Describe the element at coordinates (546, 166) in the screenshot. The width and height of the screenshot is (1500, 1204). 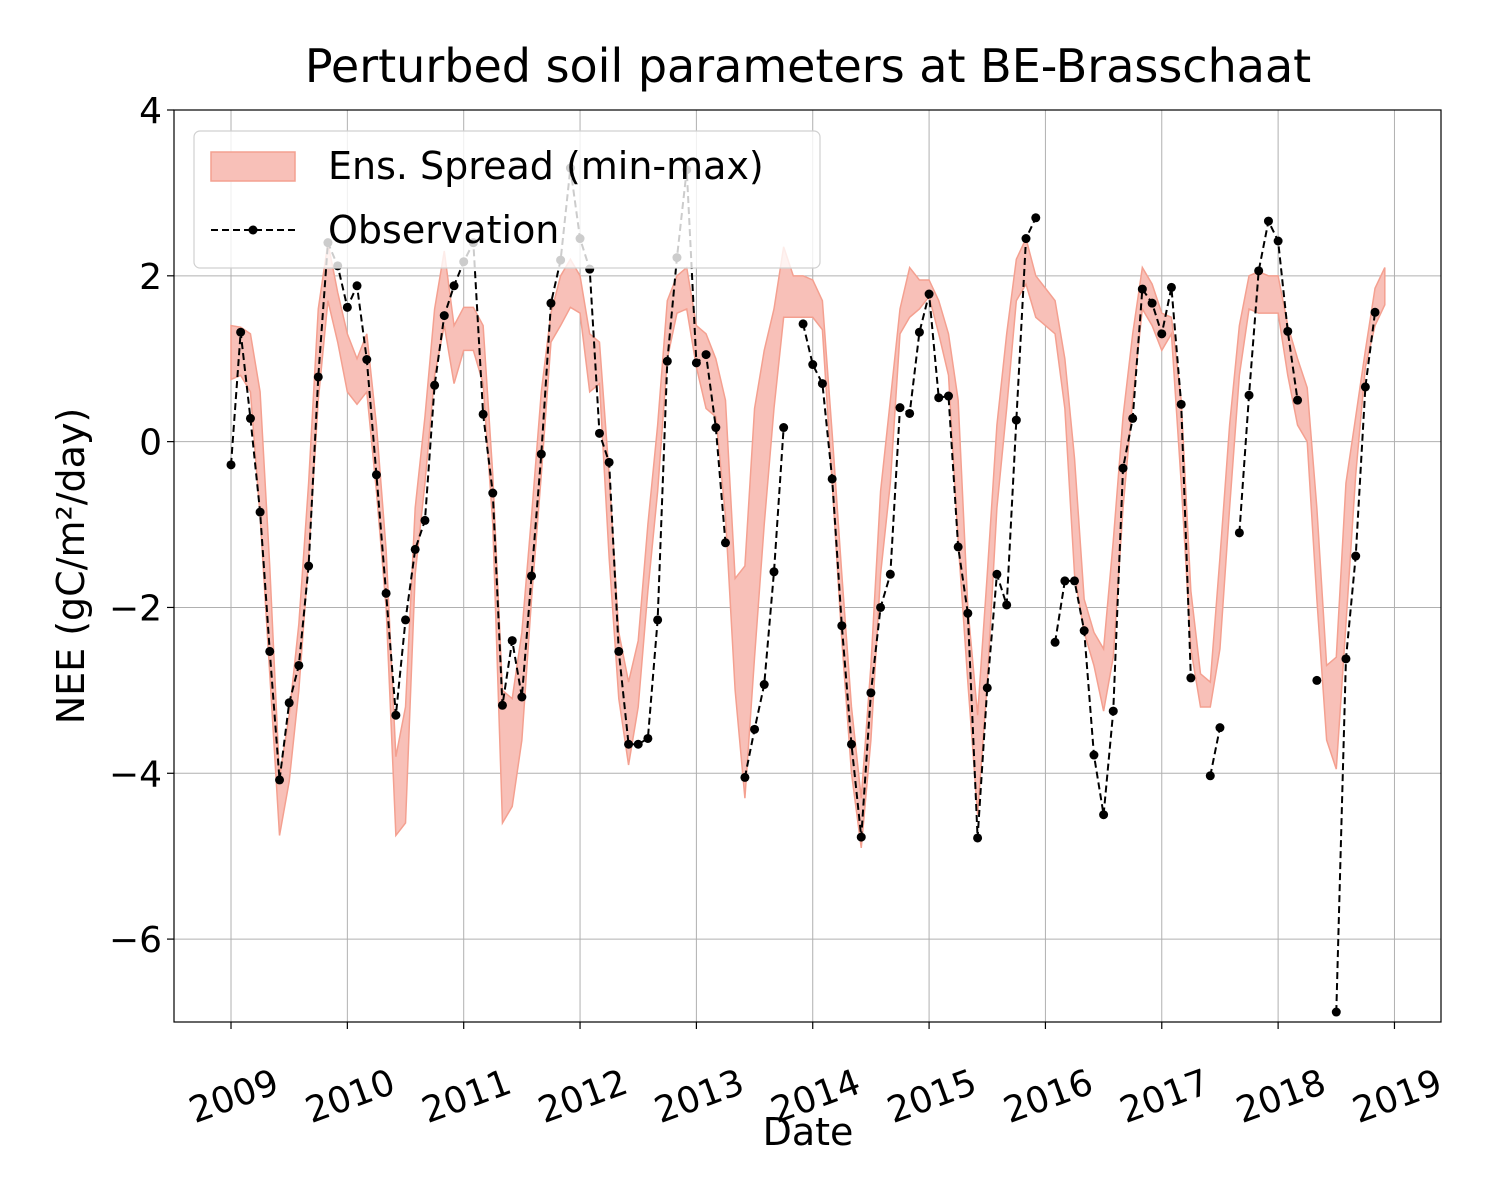
I see `legend-label: Ens. Spread (min-max)` at that location.